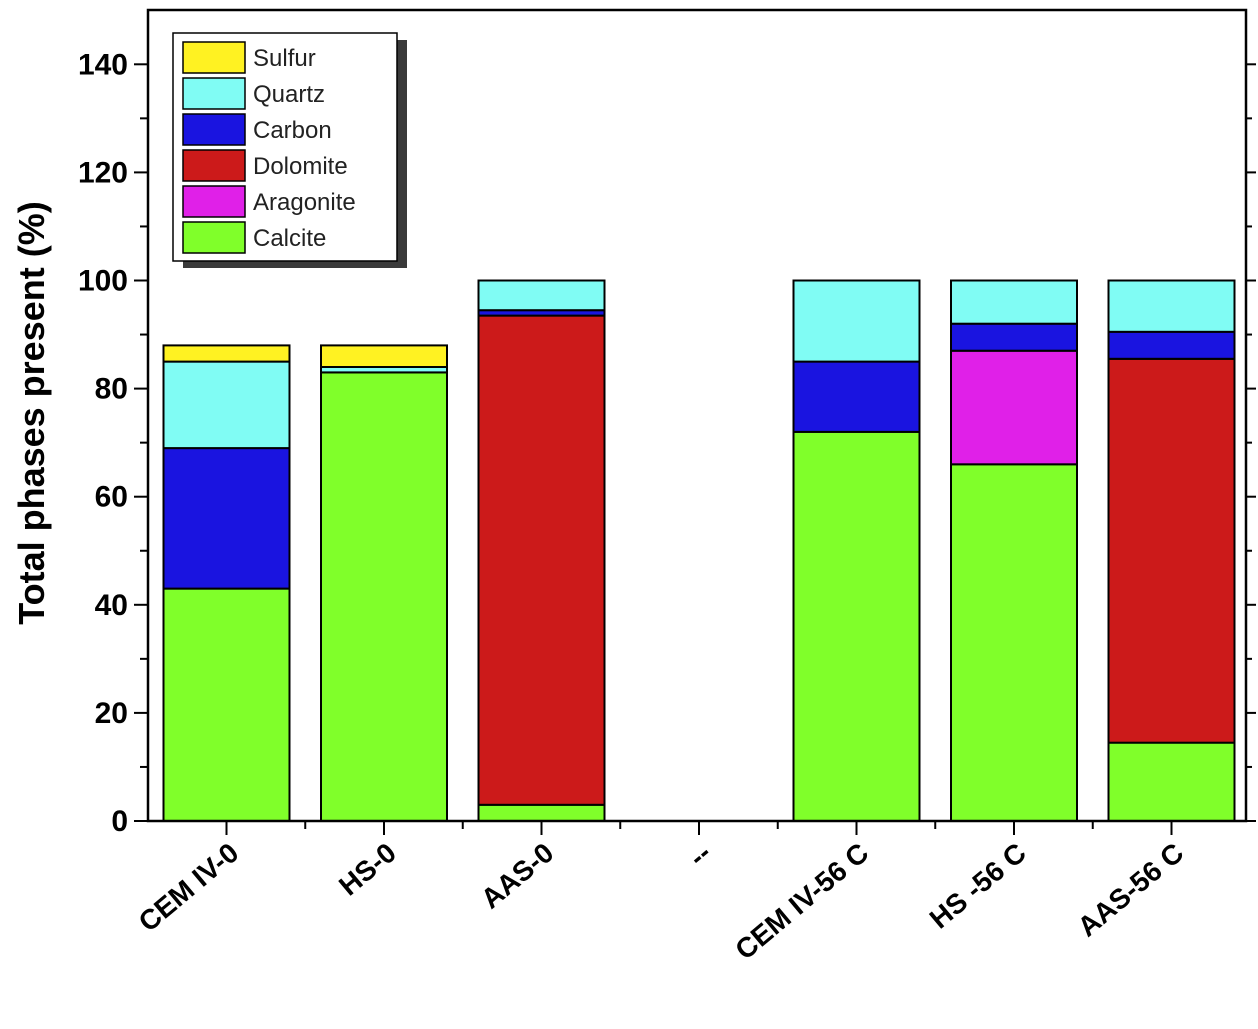 This screenshot has height=1029, width=1258. Describe the element at coordinates (189, 887) in the screenshot. I see `x-category-label: CEM IV-0` at that location.